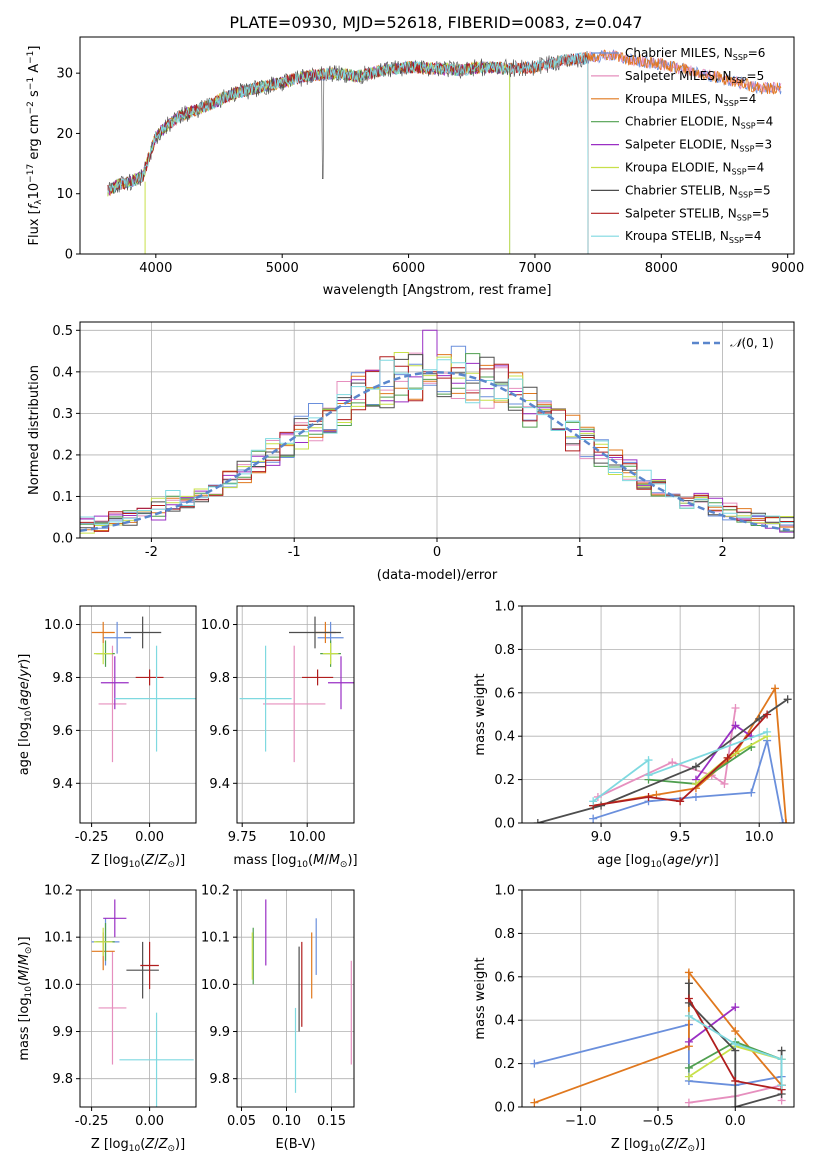 The width and height of the screenshot is (819, 1170). Describe the element at coordinates (241, 1121) in the screenshot. I see `x-tick-label: 0.05` at that location.